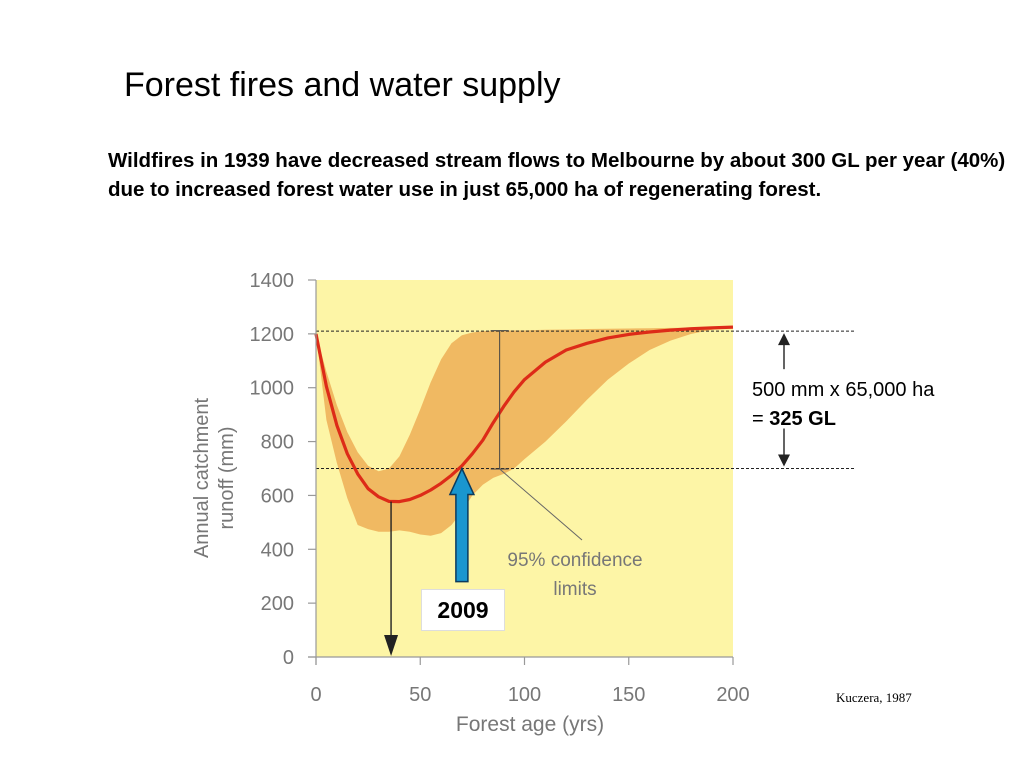 This screenshot has height=768, width=1024. I want to click on x-tick-label-0: 0, so click(315, 695).